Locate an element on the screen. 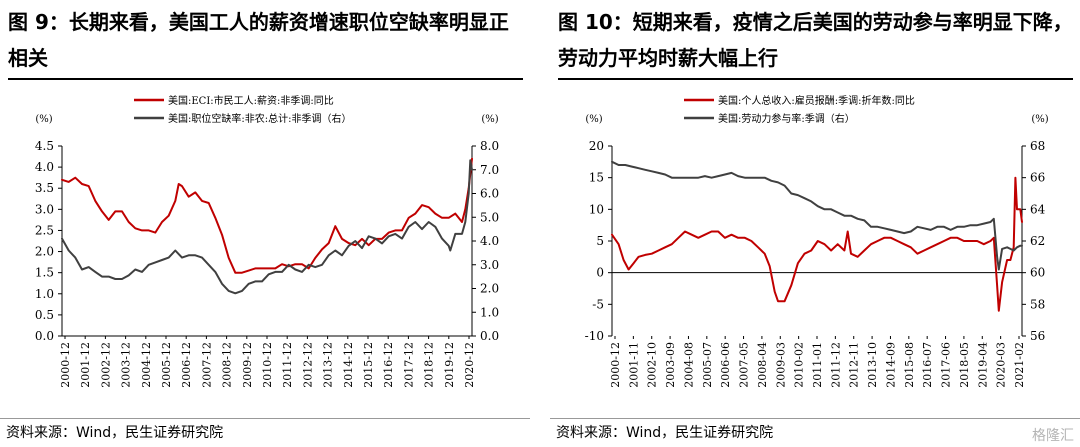 The image size is (1080, 447). x-tick-label: 2009-03 is located at coordinates (780, 365).